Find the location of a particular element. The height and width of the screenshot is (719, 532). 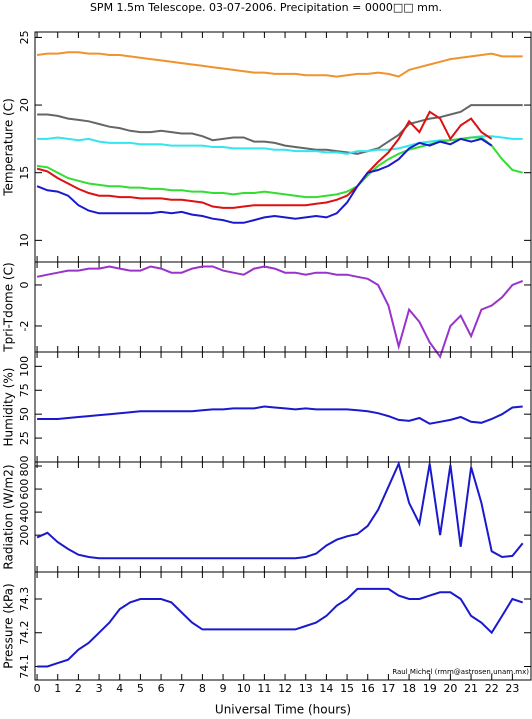

y-axis-title: Temperature (C) is located at coordinates (9, 147).